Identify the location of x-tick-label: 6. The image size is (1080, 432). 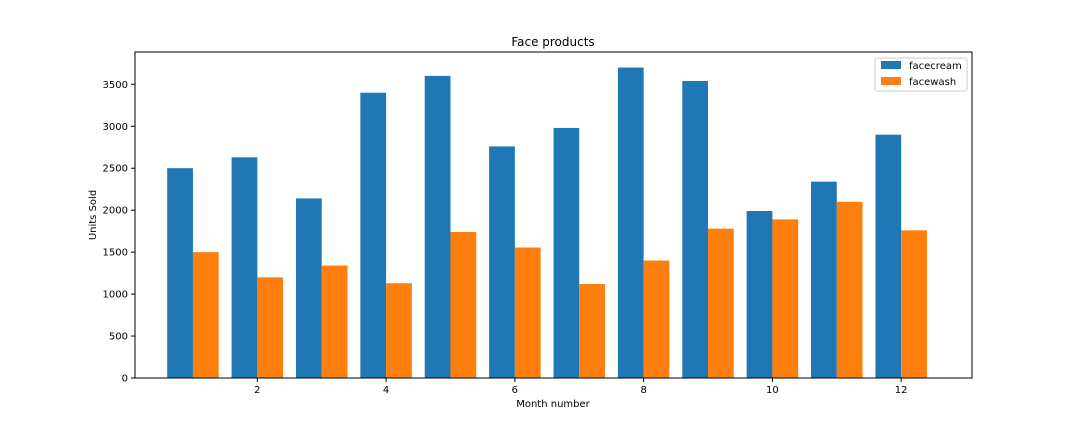
(515, 390).